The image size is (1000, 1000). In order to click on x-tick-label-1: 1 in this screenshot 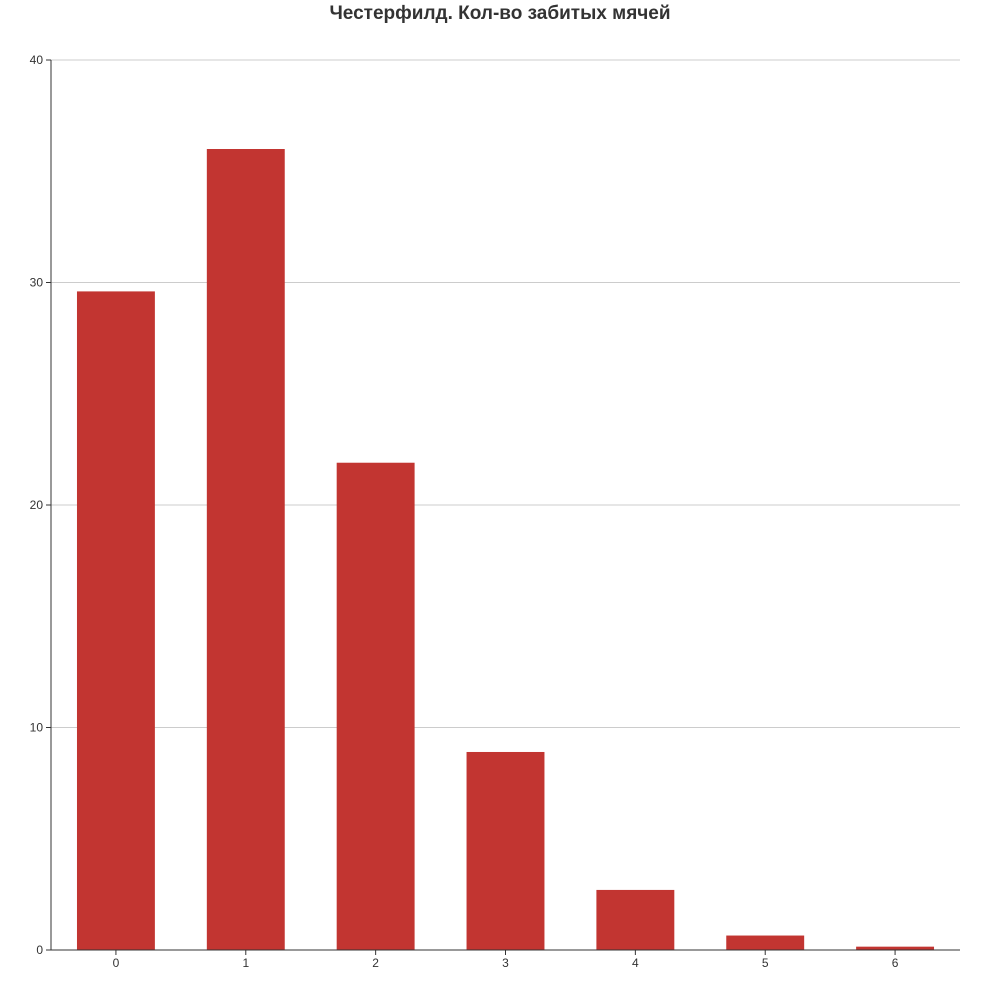, I will do `click(245, 963)`.